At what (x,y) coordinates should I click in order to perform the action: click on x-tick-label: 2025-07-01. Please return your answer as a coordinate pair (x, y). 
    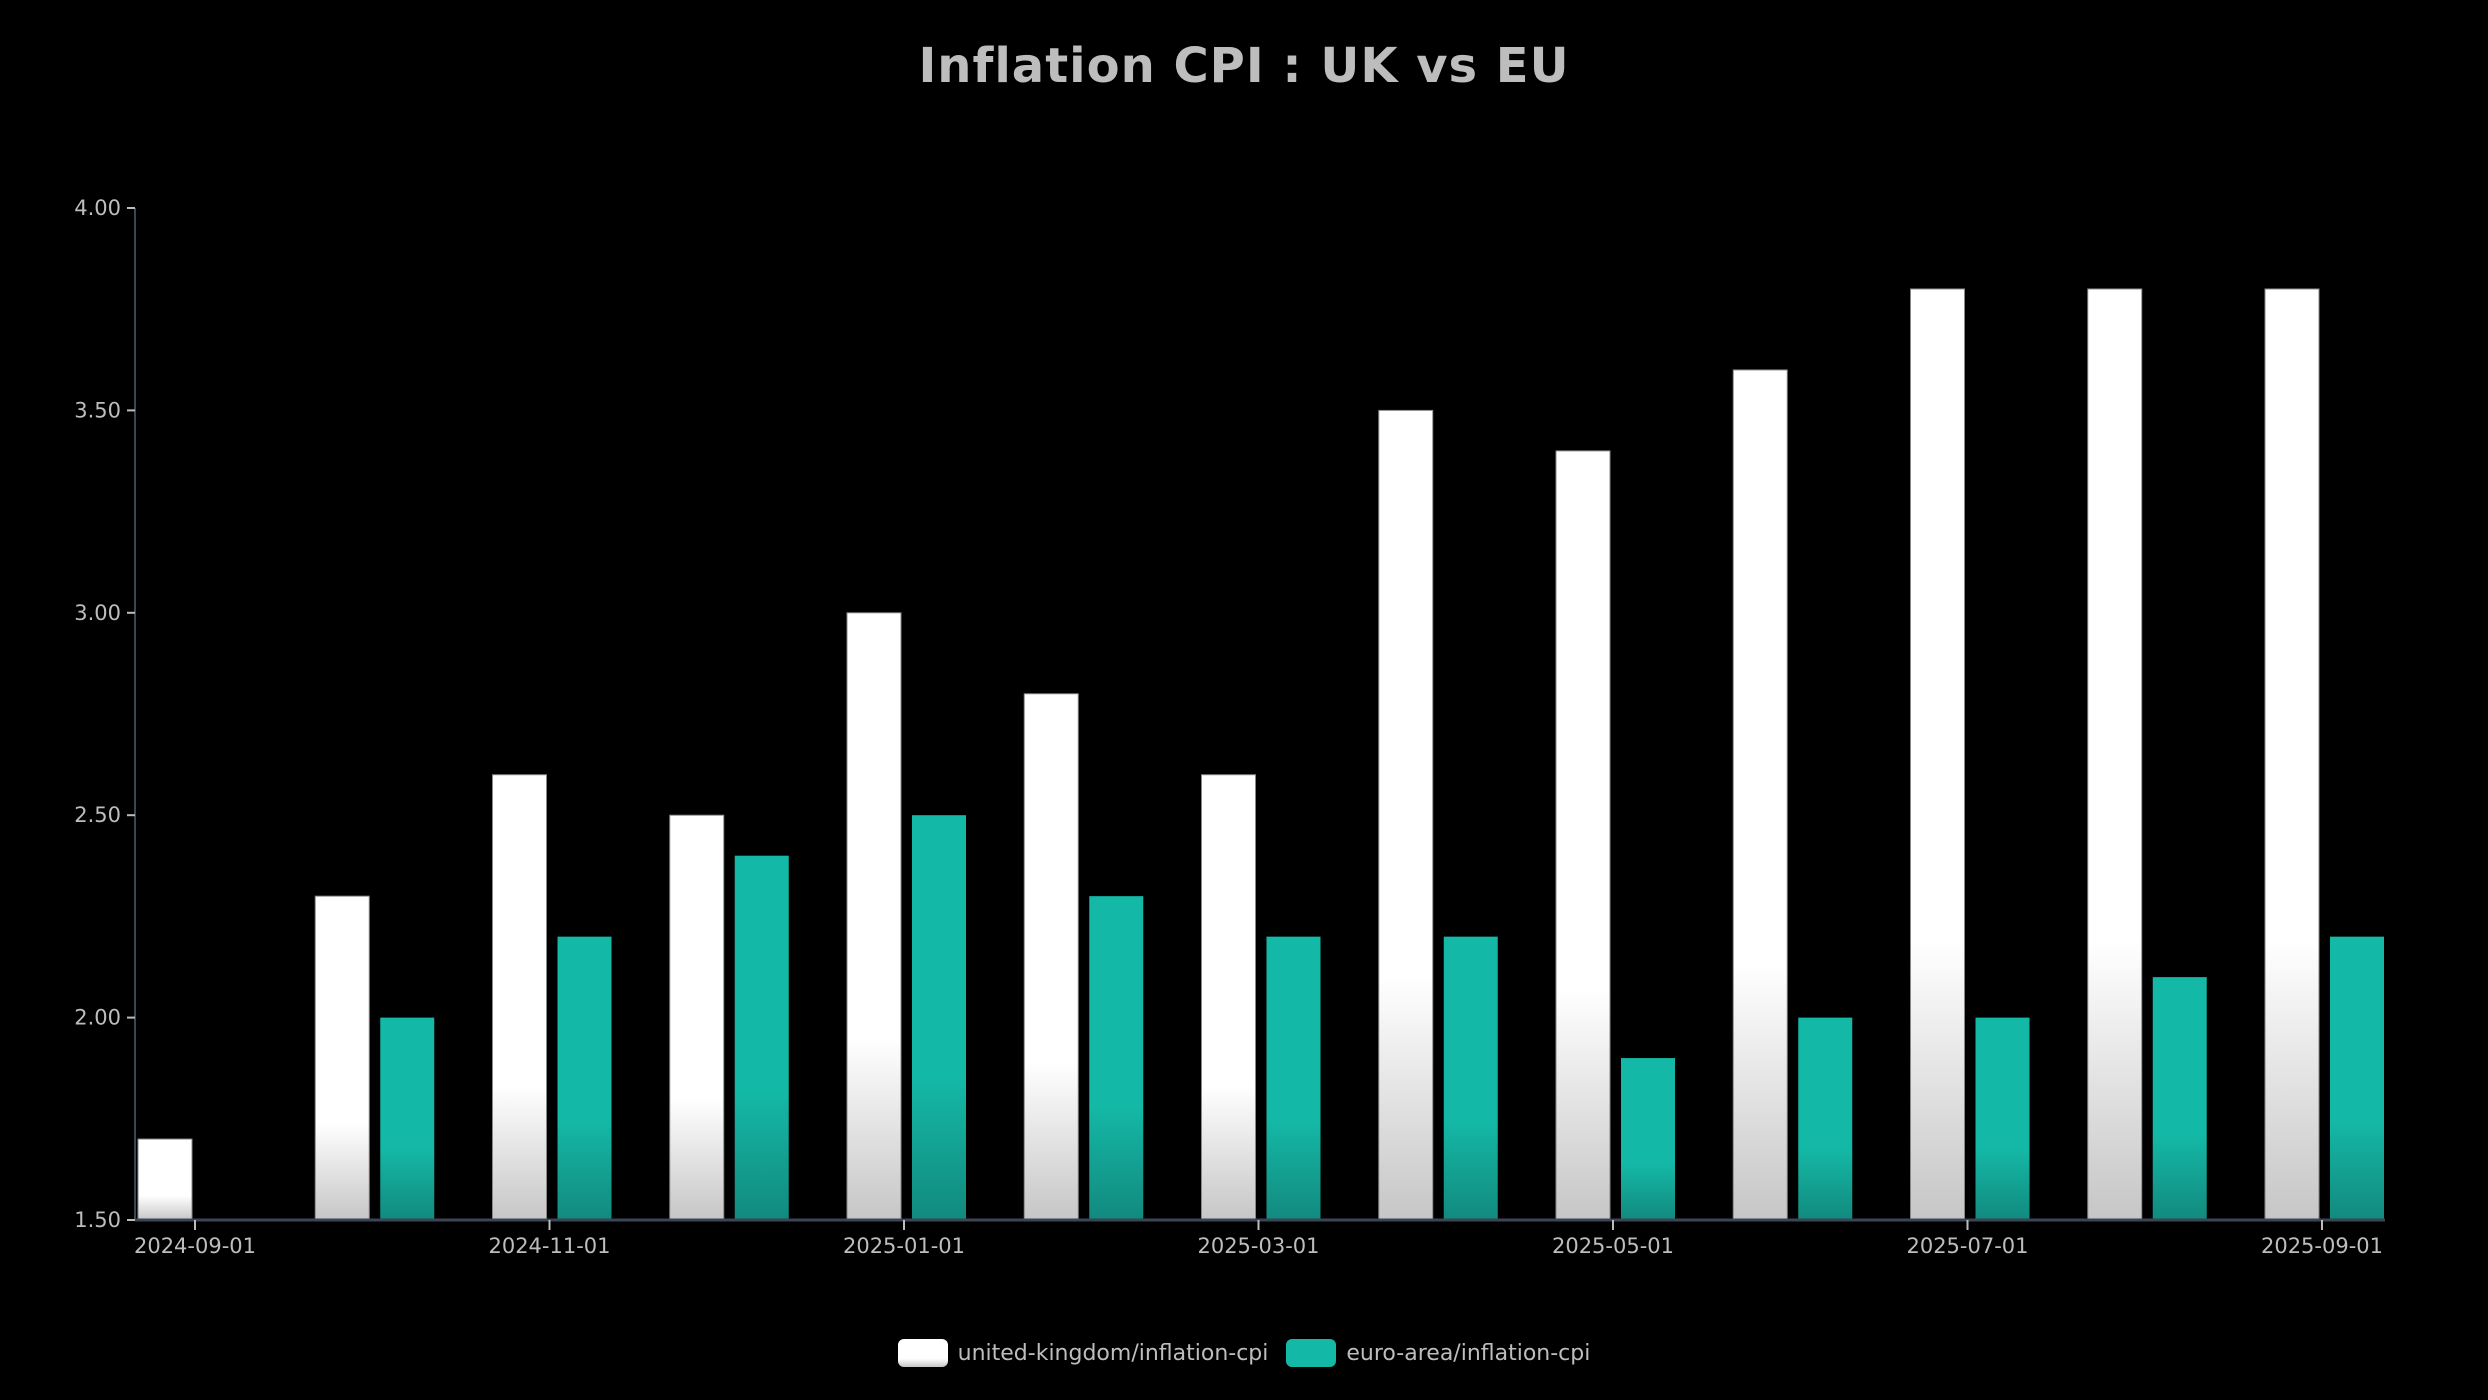
    Looking at the image, I should click on (1967, 1246).